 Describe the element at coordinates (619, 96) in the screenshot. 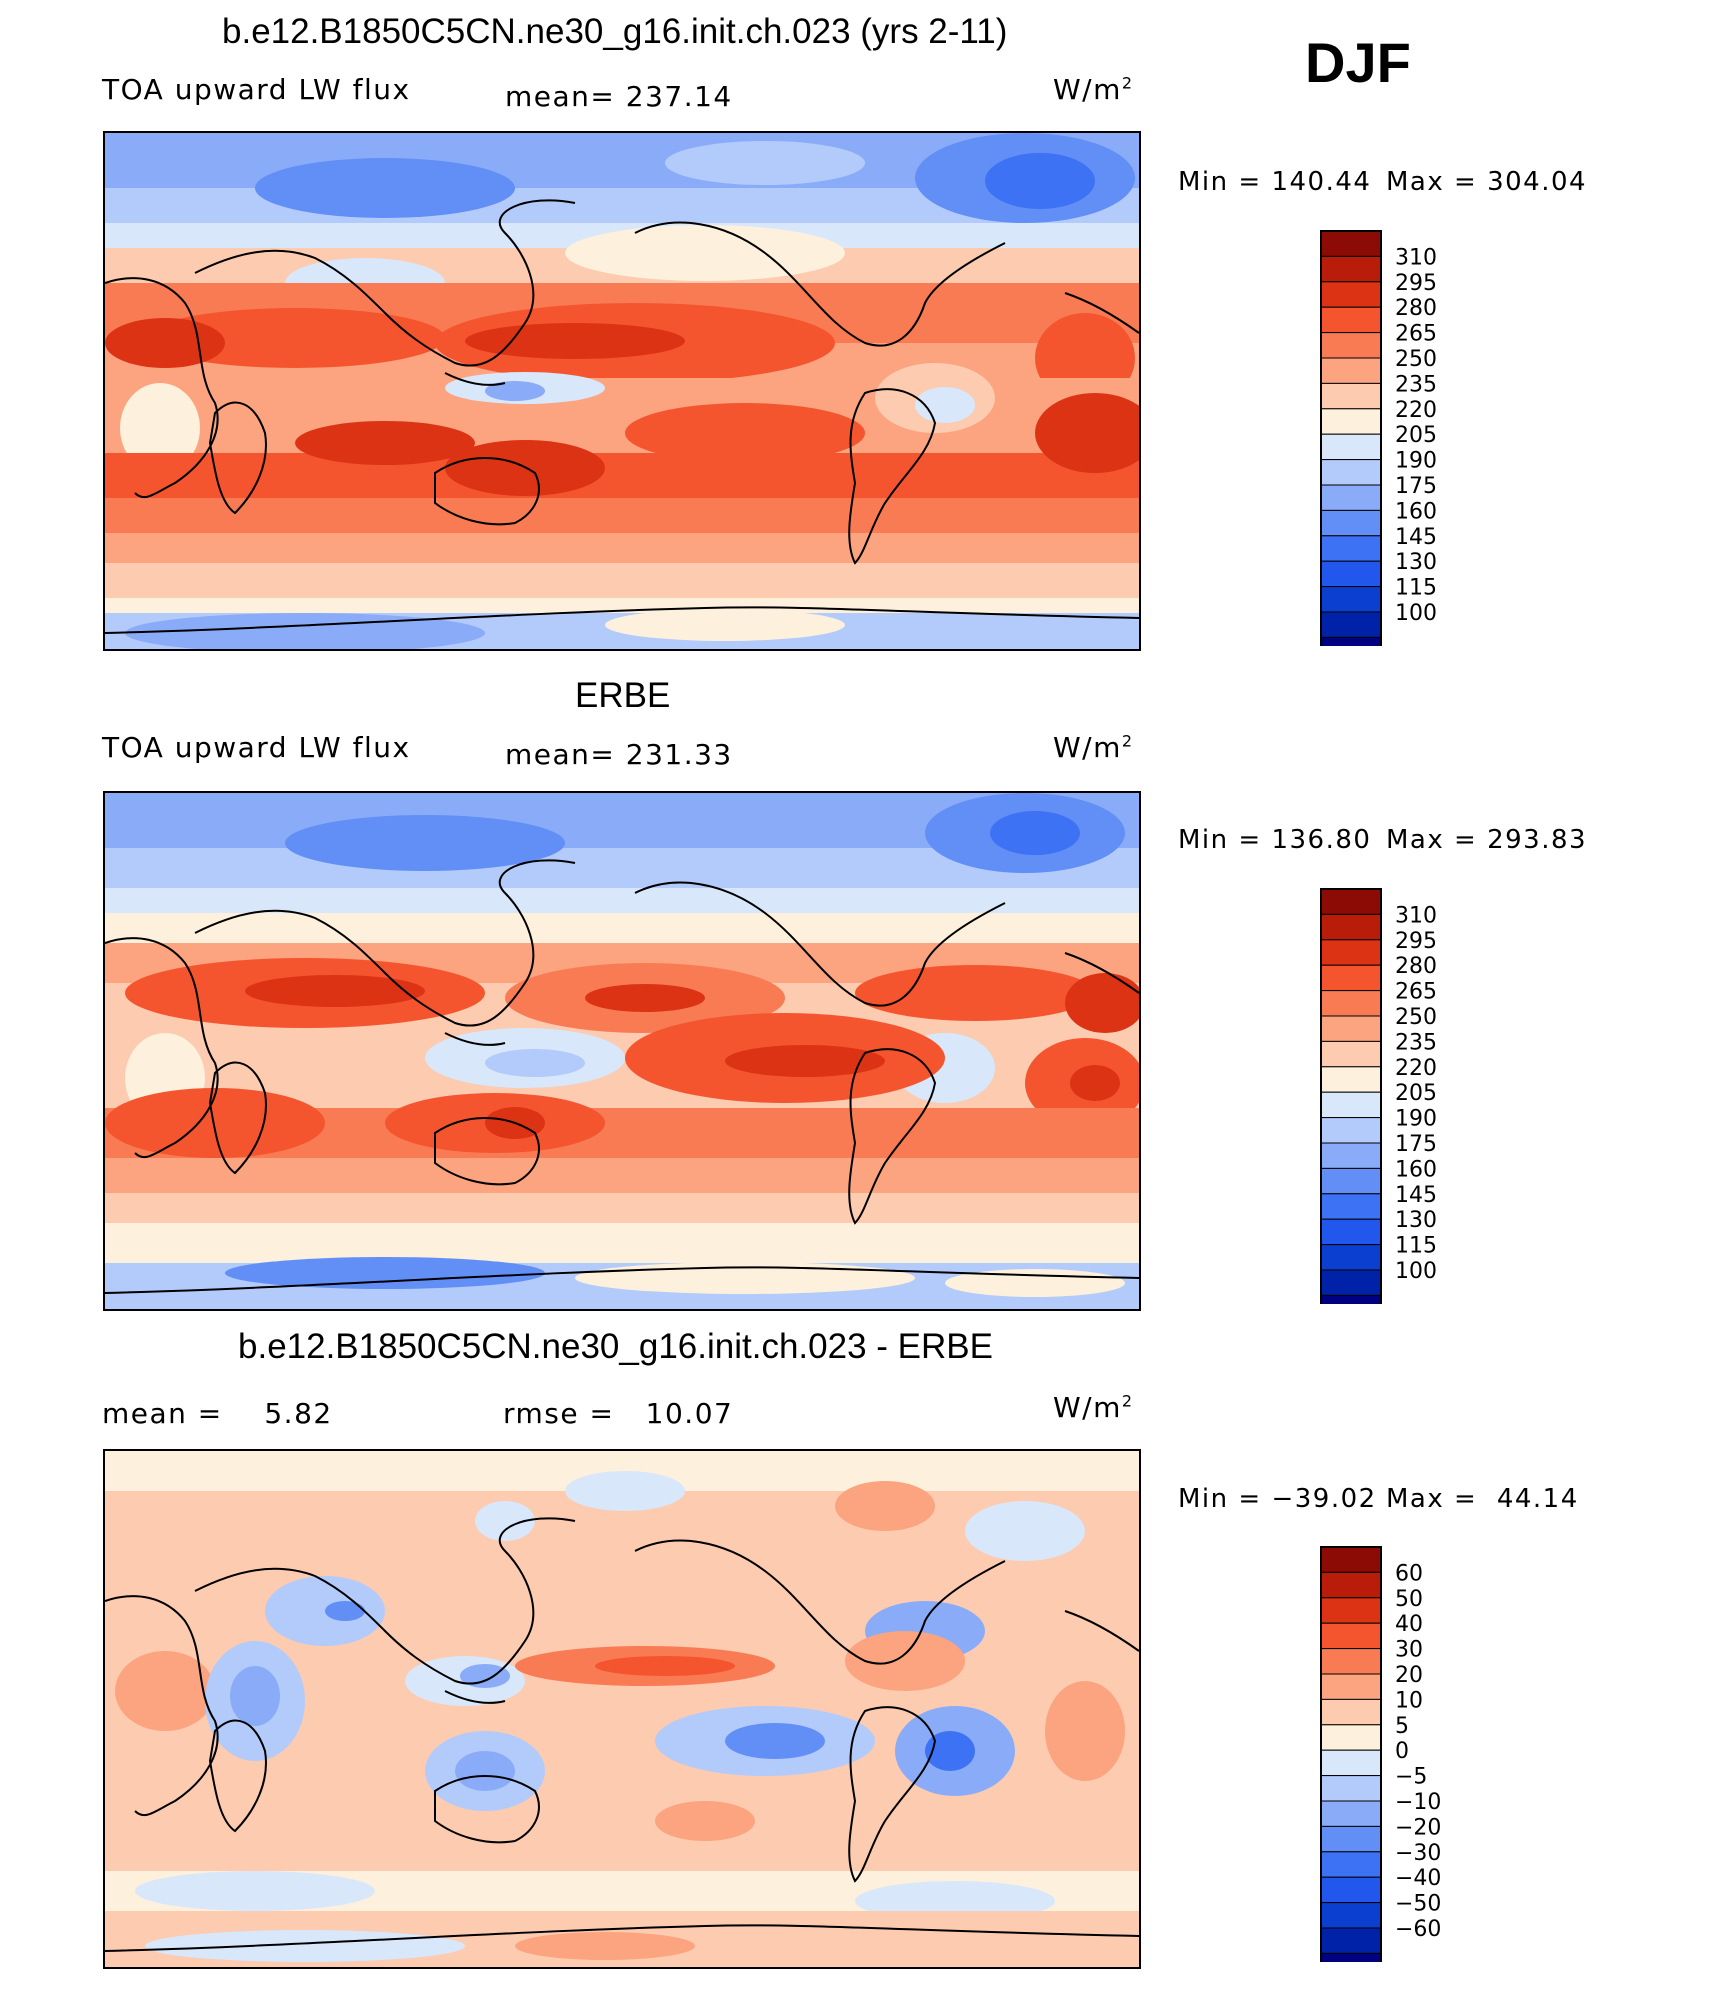

I see `panel1-mean-label: mean= 237.14` at that location.